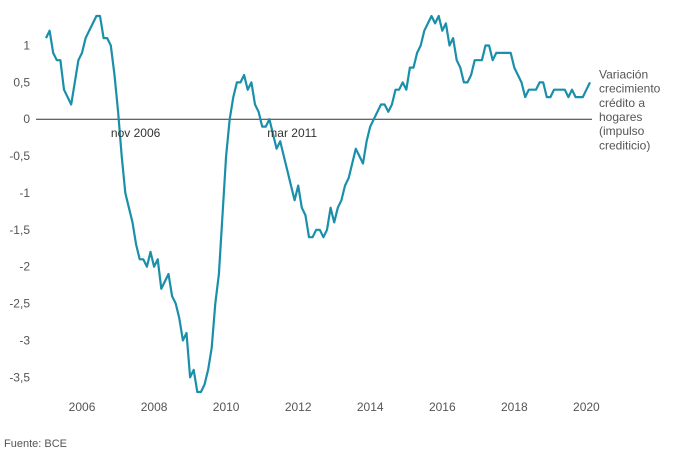 Image resolution: width=680 pixels, height=464 pixels. I want to click on series-label-line: Variación, so click(623, 74).